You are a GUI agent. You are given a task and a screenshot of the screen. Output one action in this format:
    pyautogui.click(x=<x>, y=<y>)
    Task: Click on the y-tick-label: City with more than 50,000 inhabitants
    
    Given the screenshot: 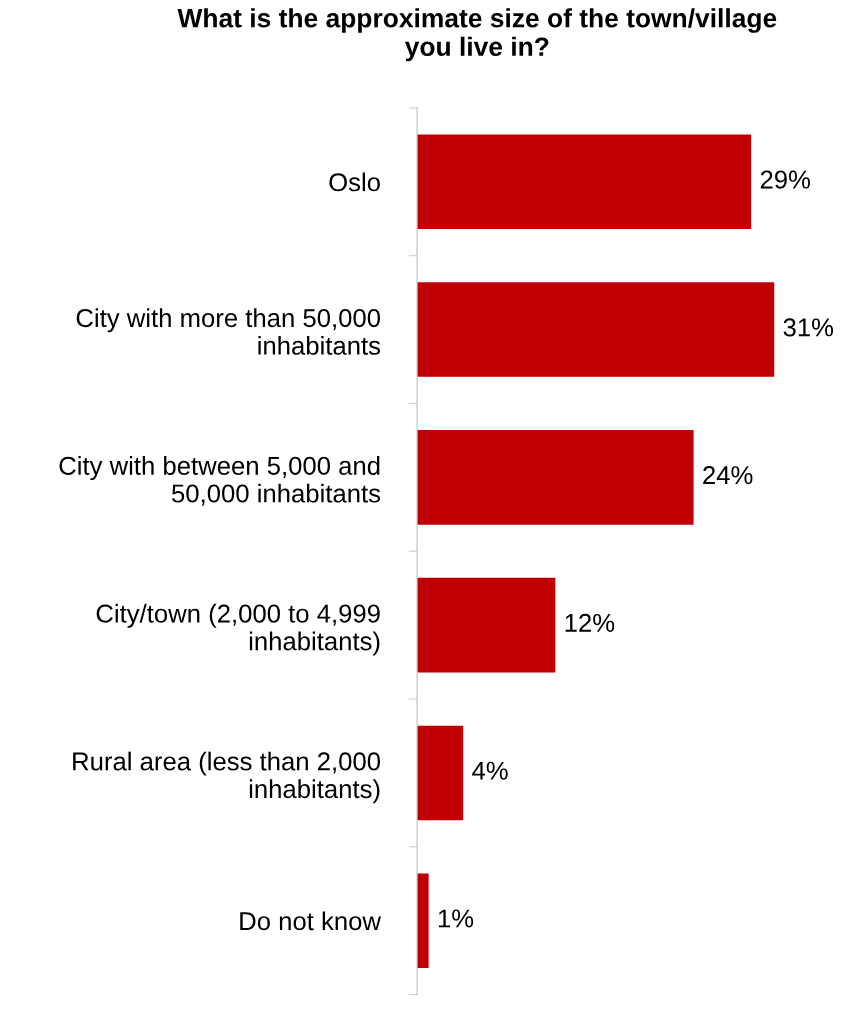 What is the action you would take?
    pyautogui.click(x=228, y=331)
    